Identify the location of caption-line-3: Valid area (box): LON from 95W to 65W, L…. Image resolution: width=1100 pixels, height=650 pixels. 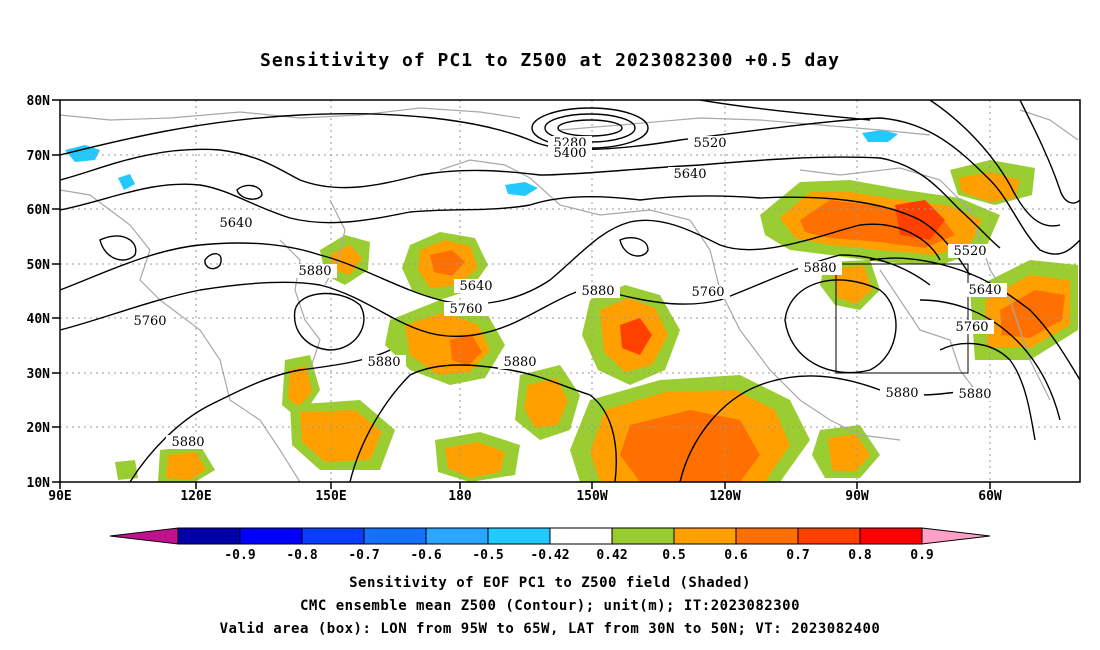
(550, 629).